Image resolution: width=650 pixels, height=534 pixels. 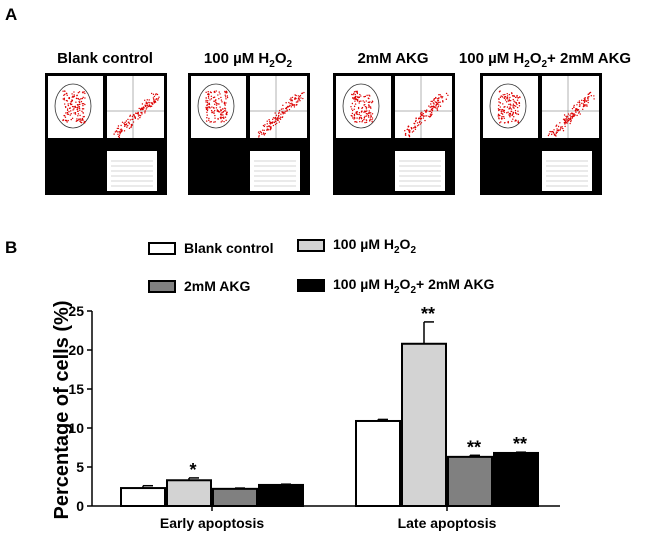 What do you see at coordinates (447, 523) in the screenshot?
I see `x-tick-label: Late apoptosis` at bounding box center [447, 523].